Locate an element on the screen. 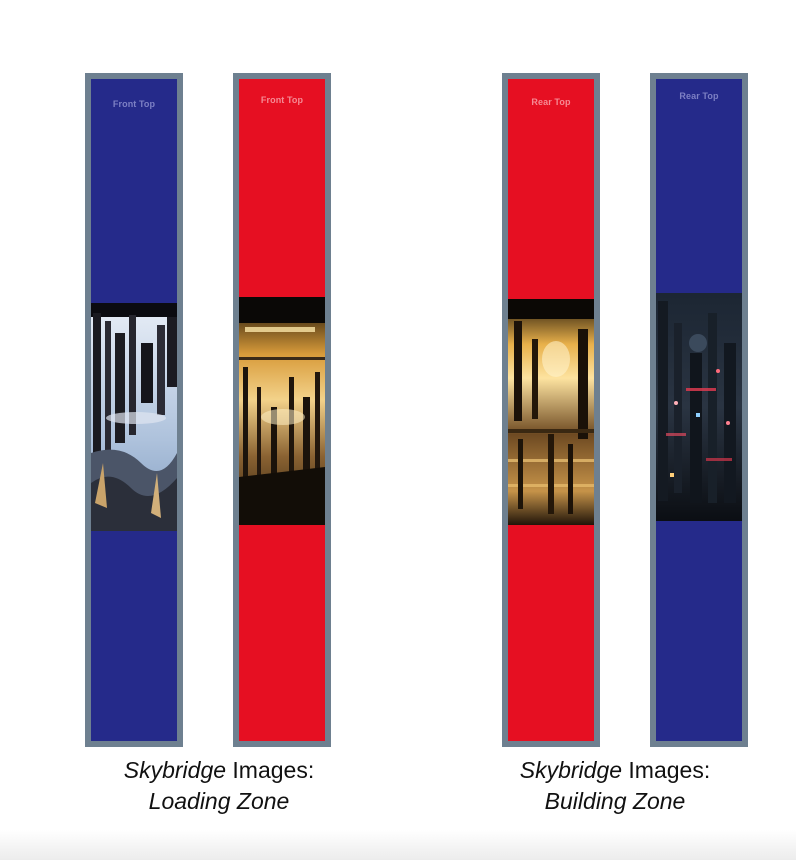 The width and height of the screenshot is (796, 860). panel-building-rear-blue: Rear Top is located at coordinates (699, 410).